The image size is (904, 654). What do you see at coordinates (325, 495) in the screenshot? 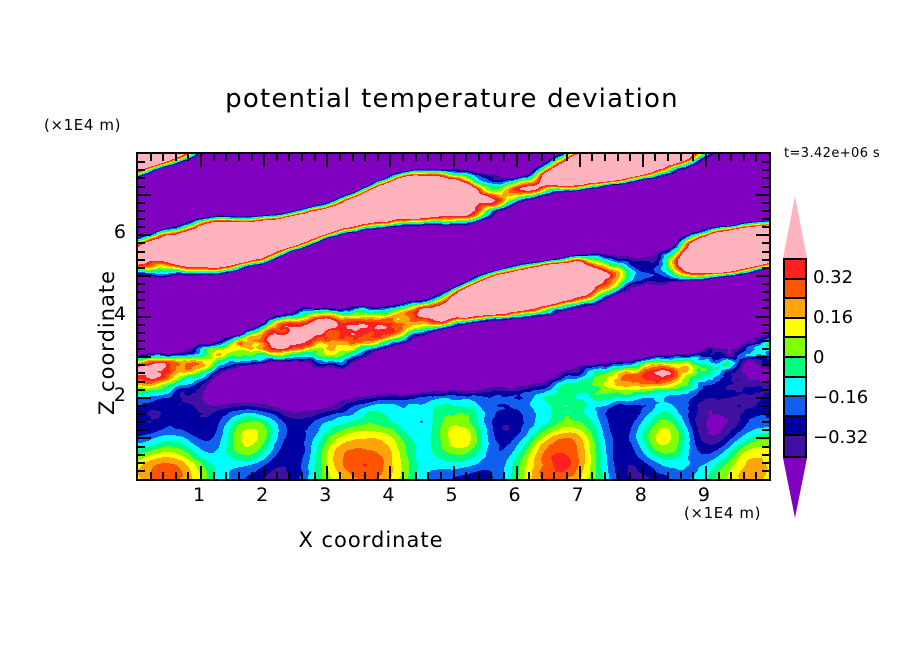
I see `x-tick-label: 3` at bounding box center [325, 495].